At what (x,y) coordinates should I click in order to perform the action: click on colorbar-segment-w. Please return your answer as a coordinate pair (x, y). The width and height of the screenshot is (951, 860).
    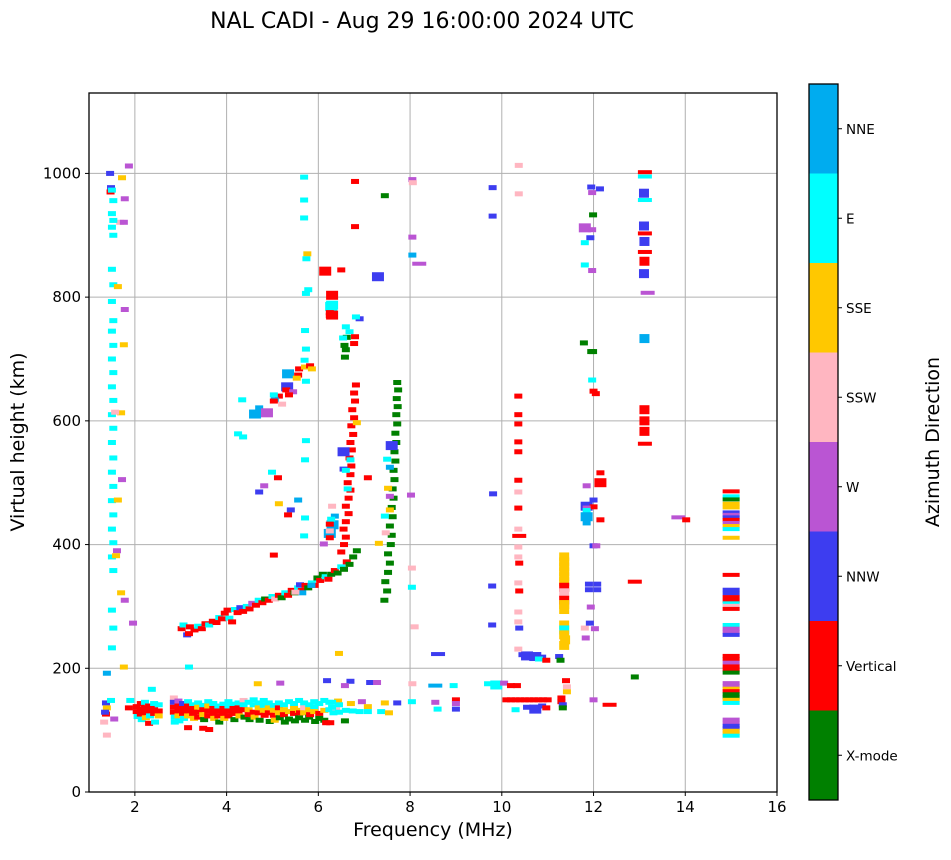
    Looking at the image, I should click on (823, 487).